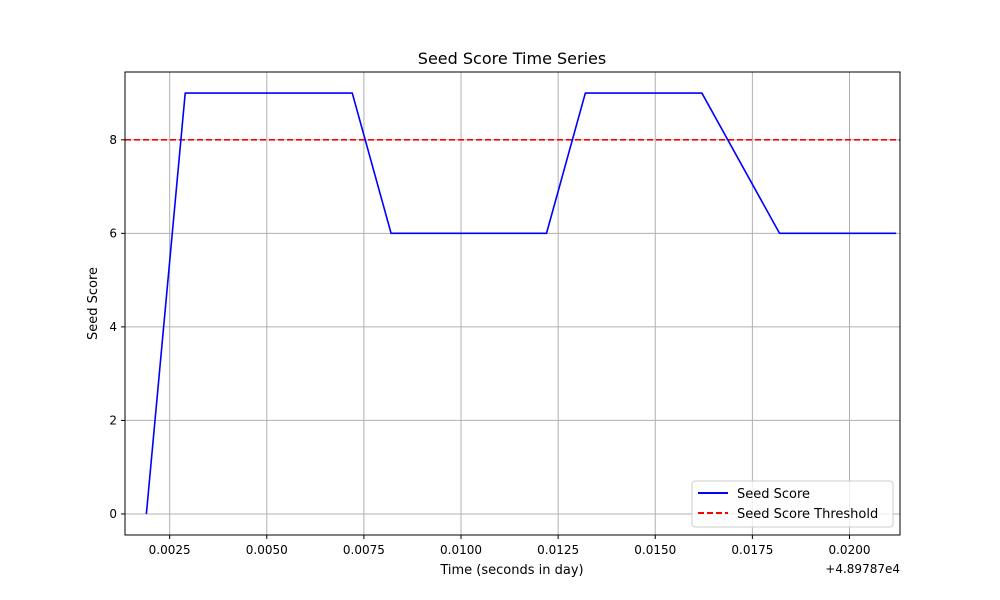  Describe the element at coordinates (849, 550) in the screenshot. I see `x-tick-label: 0.0200` at that location.